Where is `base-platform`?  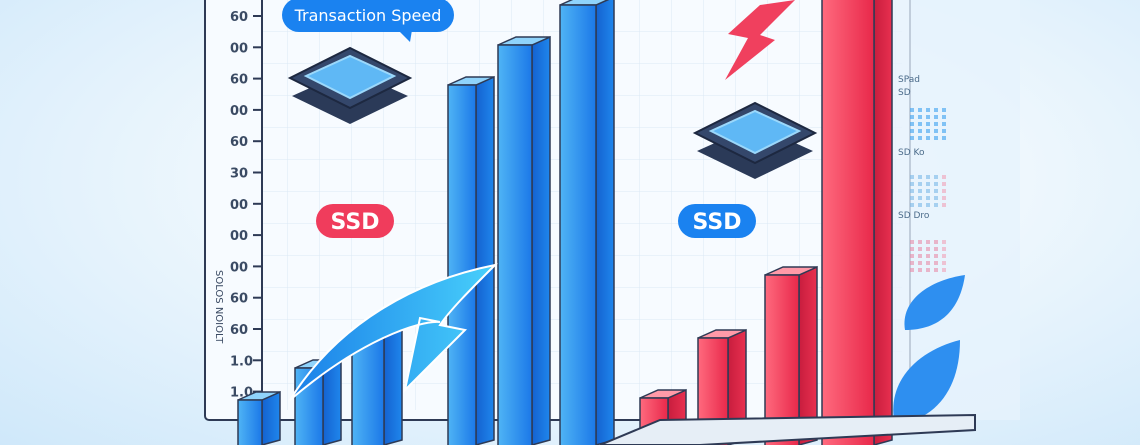
base-platform is located at coordinates (787, 429).